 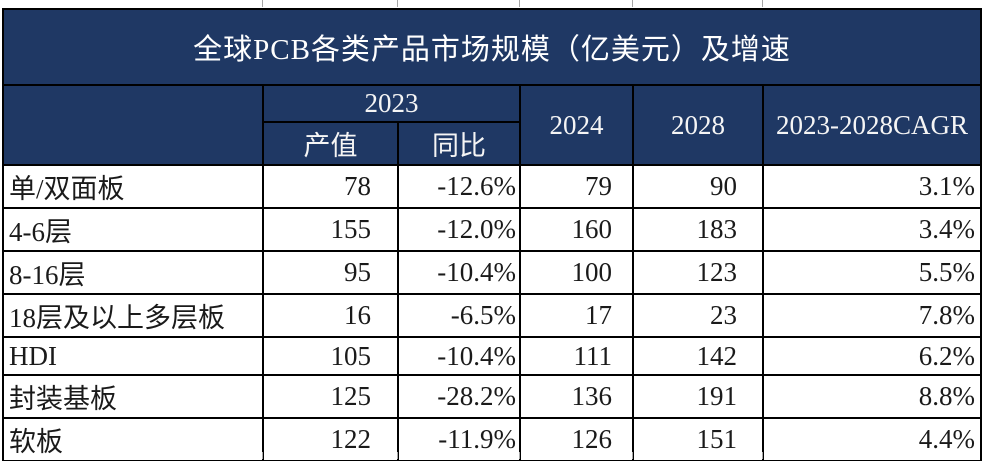 What do you see at coordinates (459, 439) in the screenshot?
I see `cell-2023-yoy: -11.9%` at bounding box center [459, 439].